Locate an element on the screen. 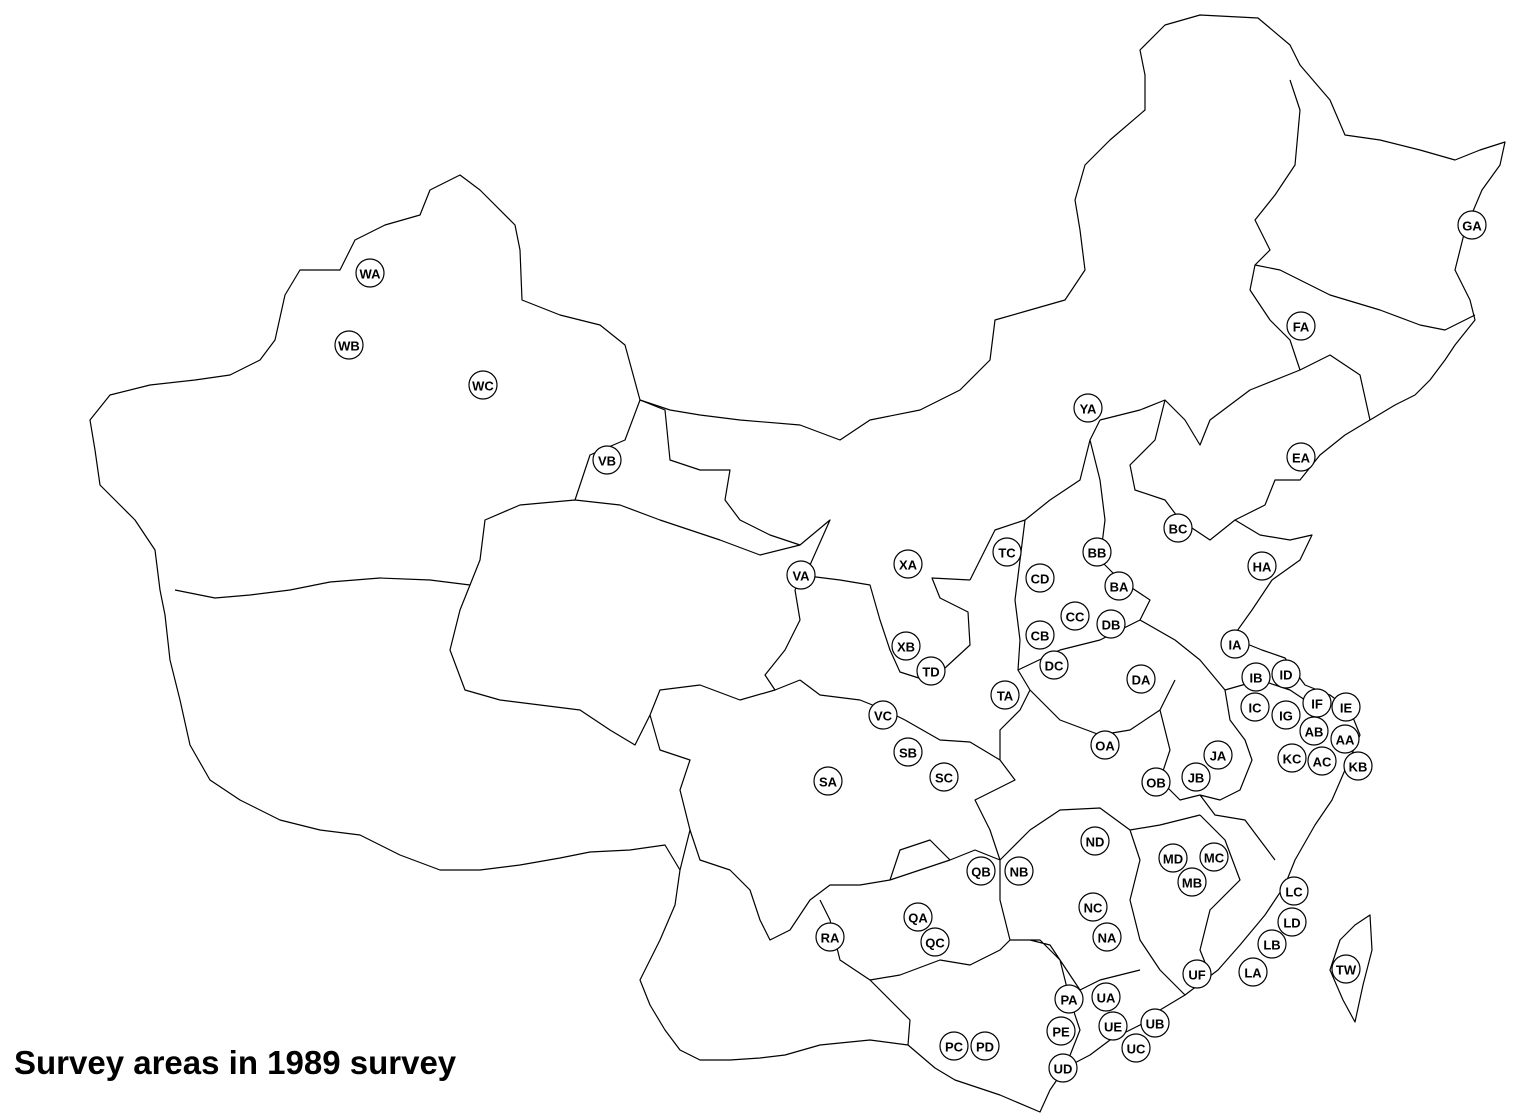 The height and width of the screenshot is (1120, 1518). survey-area-cd: CD is located at coordinates (1040, 578).